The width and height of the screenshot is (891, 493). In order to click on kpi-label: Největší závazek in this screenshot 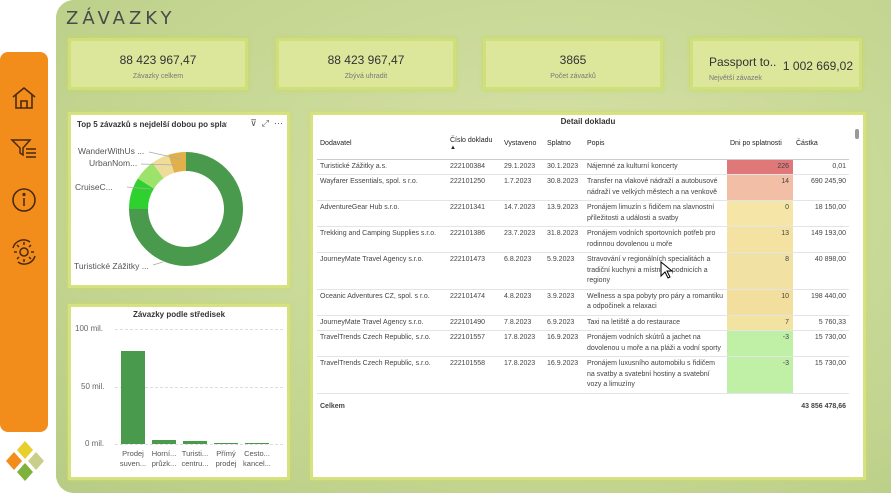, I will do `click(735, 78)`.